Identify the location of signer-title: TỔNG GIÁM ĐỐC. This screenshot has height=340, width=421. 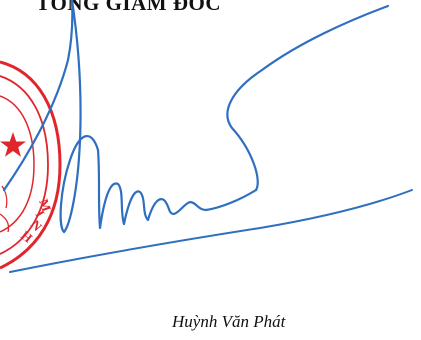
(128, 7).